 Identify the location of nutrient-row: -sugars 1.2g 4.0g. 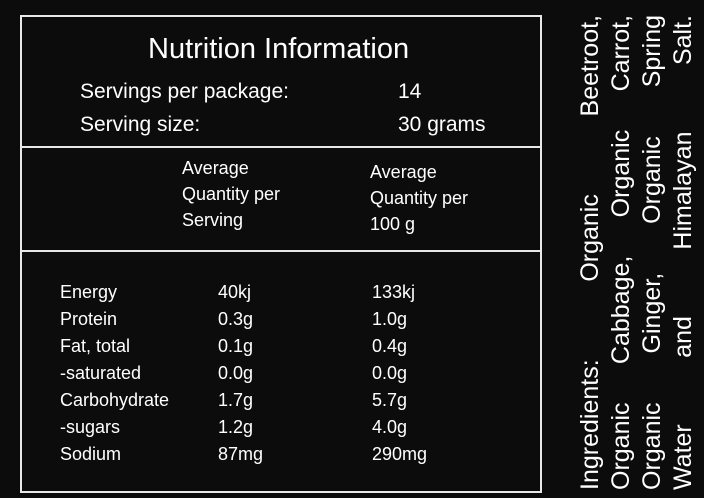
(281, 430).